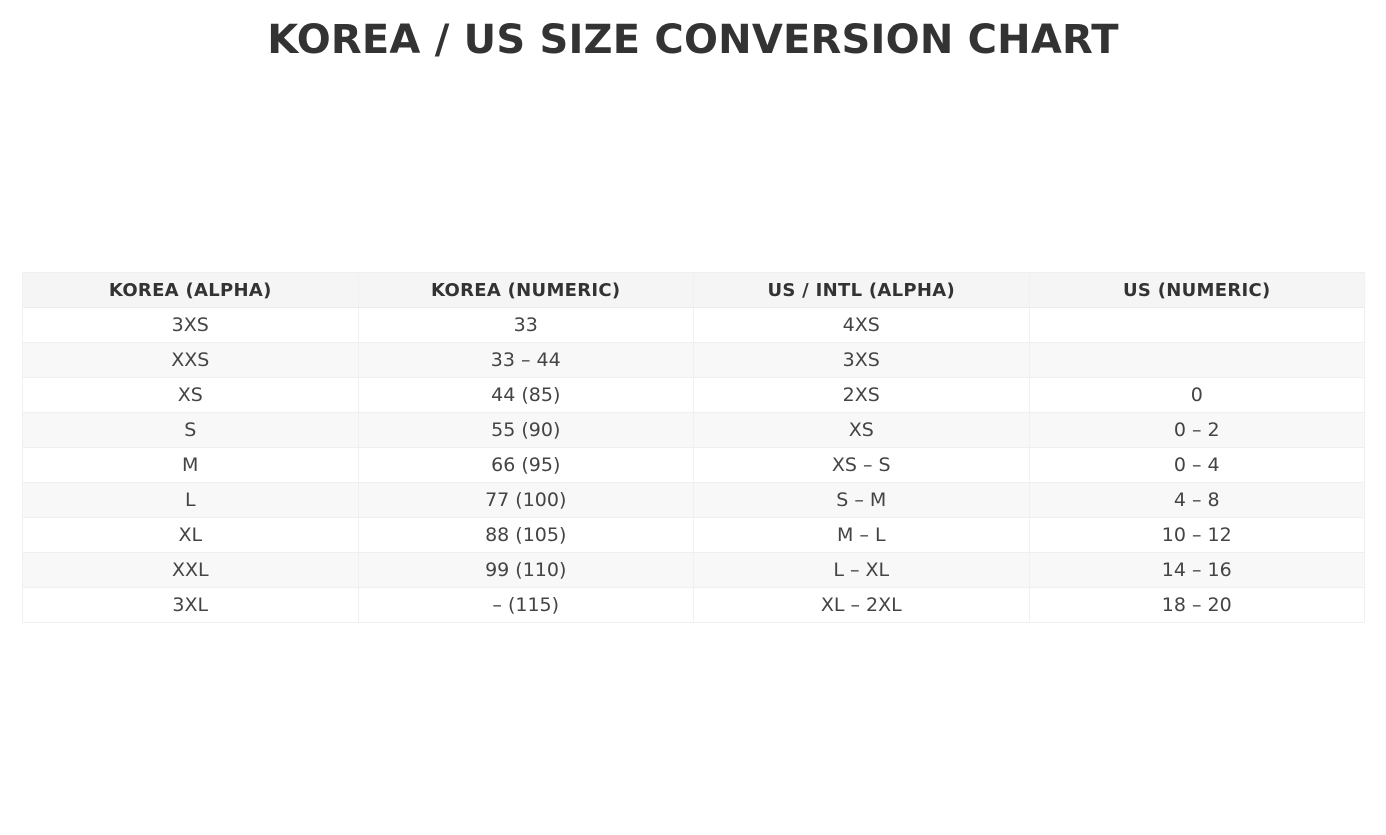  I want to click on cell-korea-numeric: – (115), so click(525, 605).